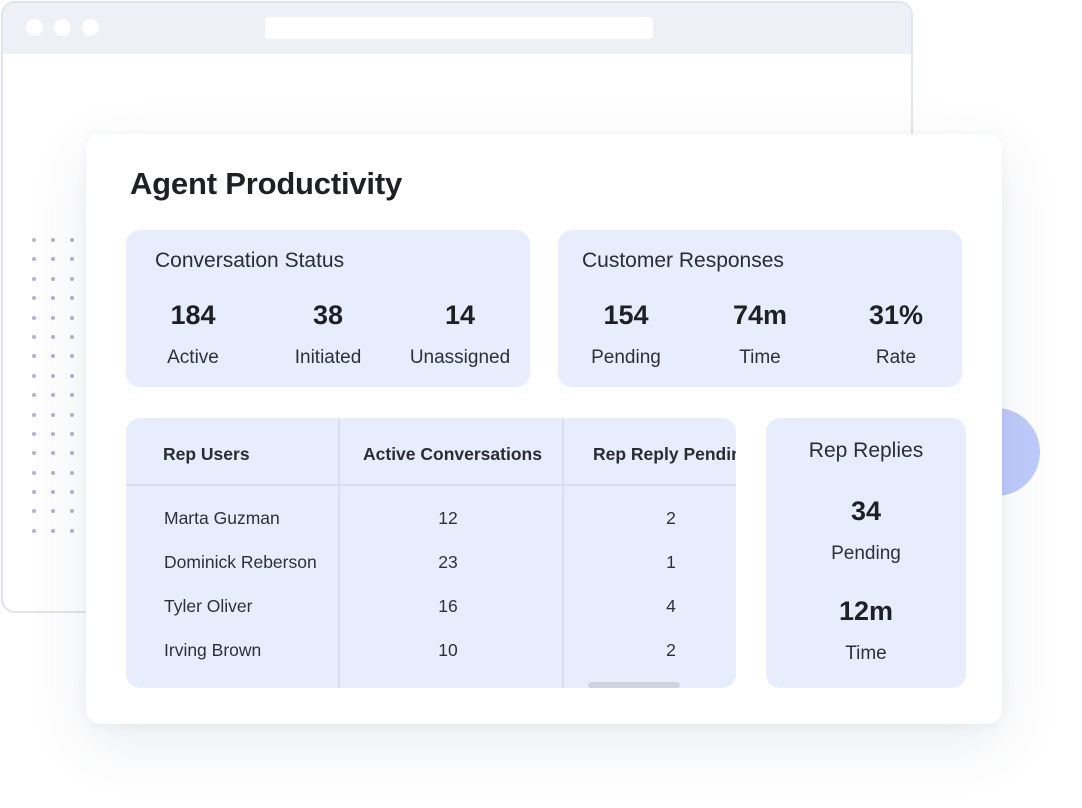 This screenshot has height=808, width=1082. What do you see at coordinates (866, 553) in the screenshot?
I see `stat-label: Pending` at bounding box center [866, 553].